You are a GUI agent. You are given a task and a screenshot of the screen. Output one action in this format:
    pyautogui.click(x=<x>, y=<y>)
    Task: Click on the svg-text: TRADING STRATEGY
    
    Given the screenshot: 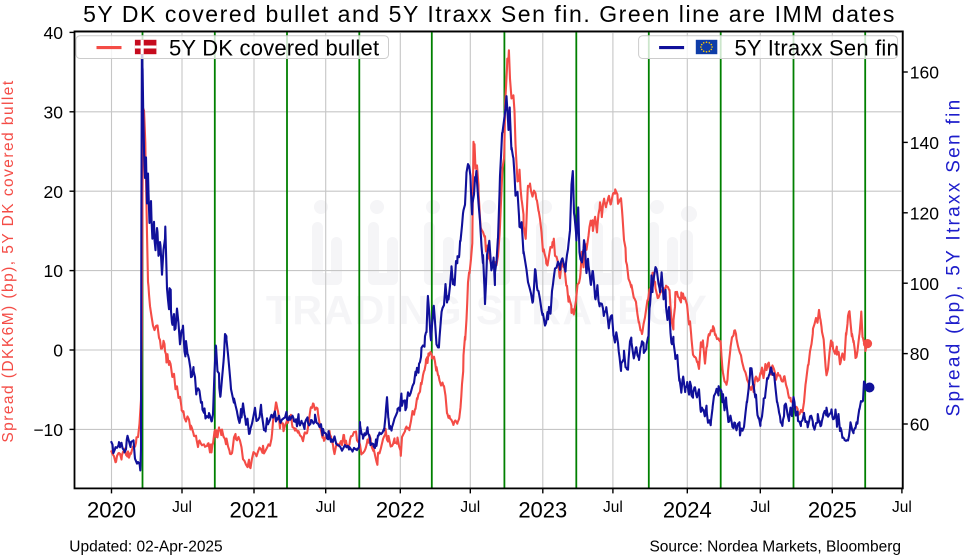 What is the action you would take?
    pyautogui.click(x=487, y=310)
    